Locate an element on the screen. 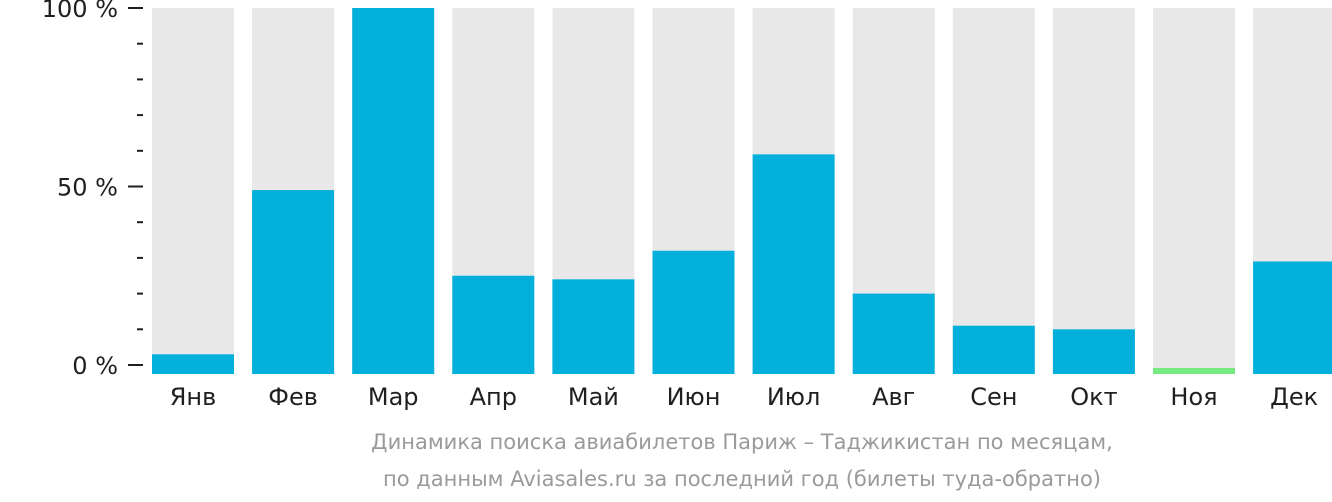 Image resolution: width=1332 pixels, height=502 pixels. x-tick-label: Июл is located at coordinates (794, 397).